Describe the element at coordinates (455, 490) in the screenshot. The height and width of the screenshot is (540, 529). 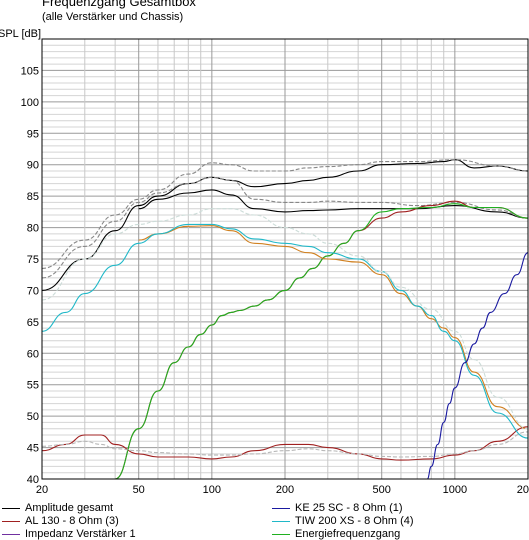
I see `x-tick-label: 1000` at that location.